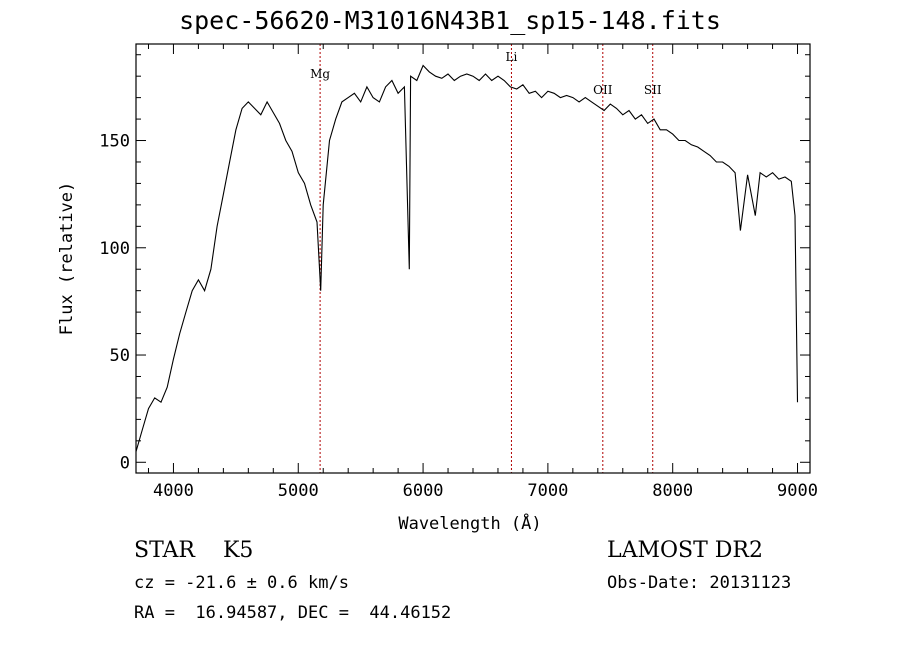 The height and width of the screenshot is (649, 900). I want to click on redshift-cz: cz = -21.6 ± 0.6 km/s, so click(241, 583).